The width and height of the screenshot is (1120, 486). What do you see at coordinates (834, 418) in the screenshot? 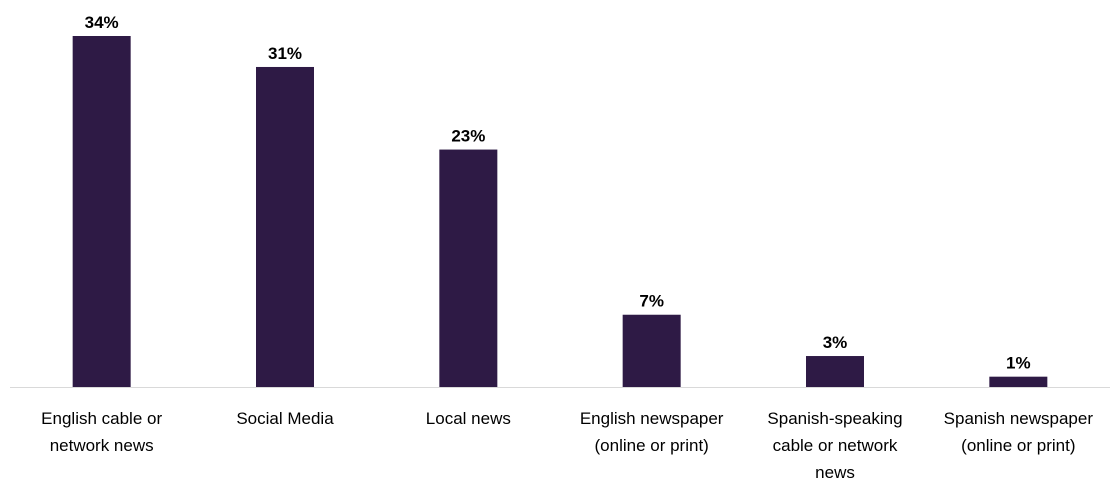
I see `category-label-line: Spanish-speaking` at bounding box center [834, 418].